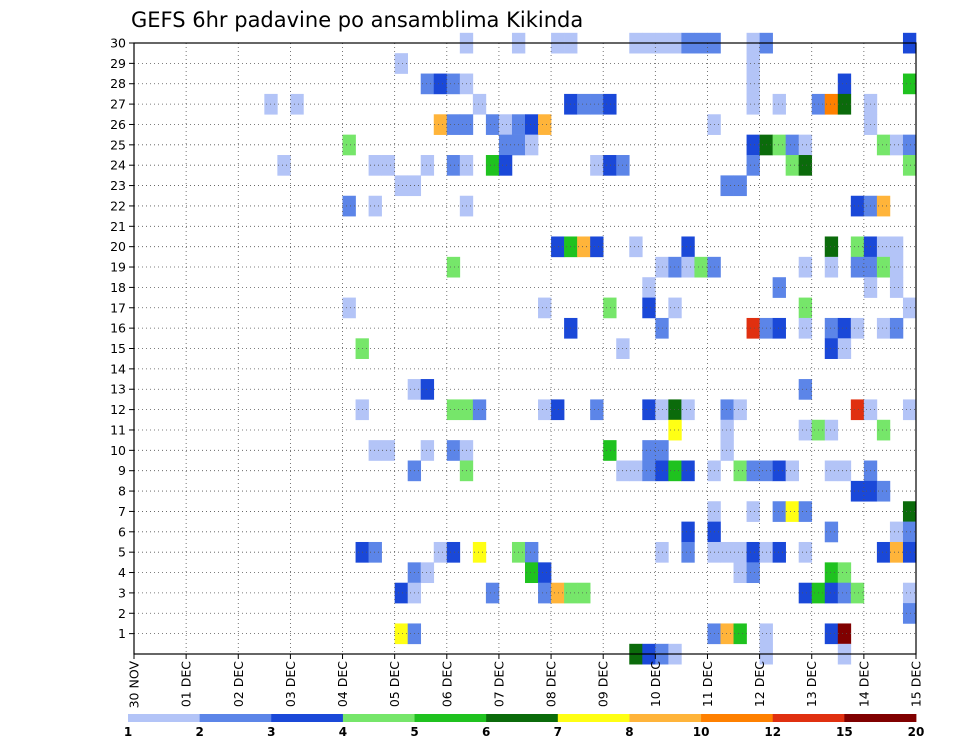 Image resolution: width=960 pixels, height=742 pixels. I want to click on y-tick-label: 9, so click(122, 470).